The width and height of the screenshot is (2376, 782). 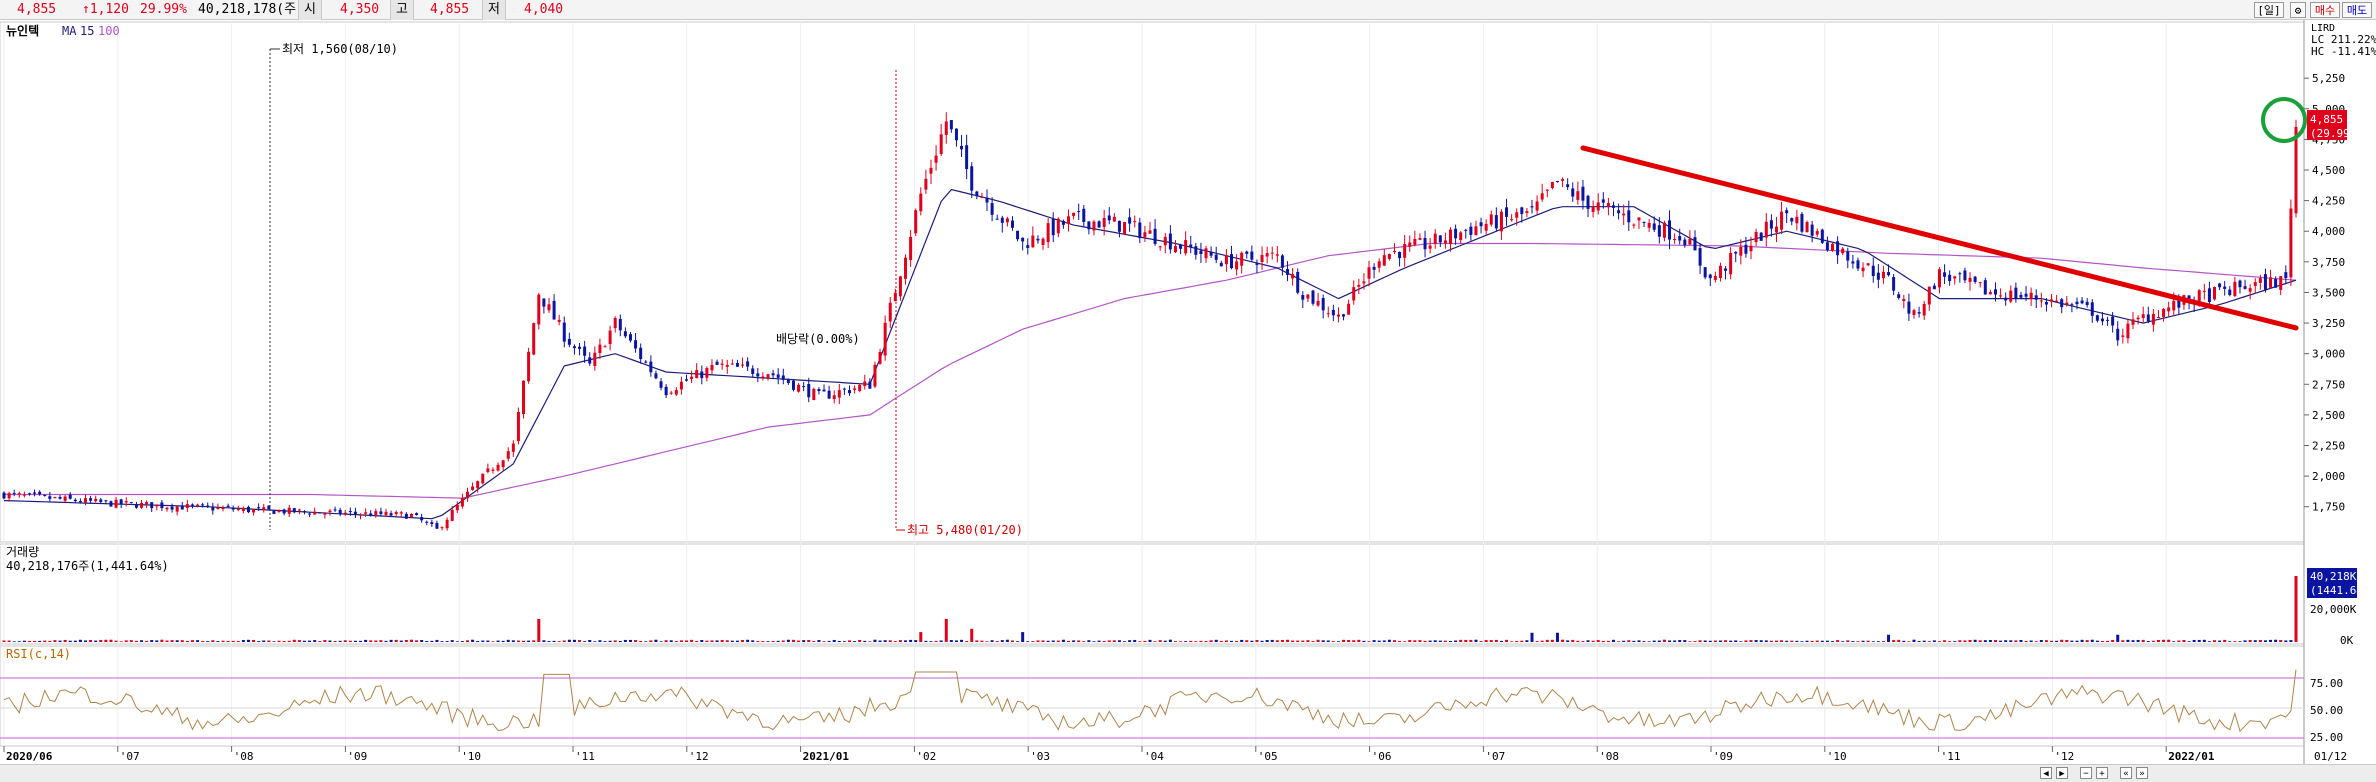 What do you see at coordinates (1188, 773) in the screenshot?
I see `scroll-bar: ◀ ▶ − + « »` at bounding box center [1188, 773].